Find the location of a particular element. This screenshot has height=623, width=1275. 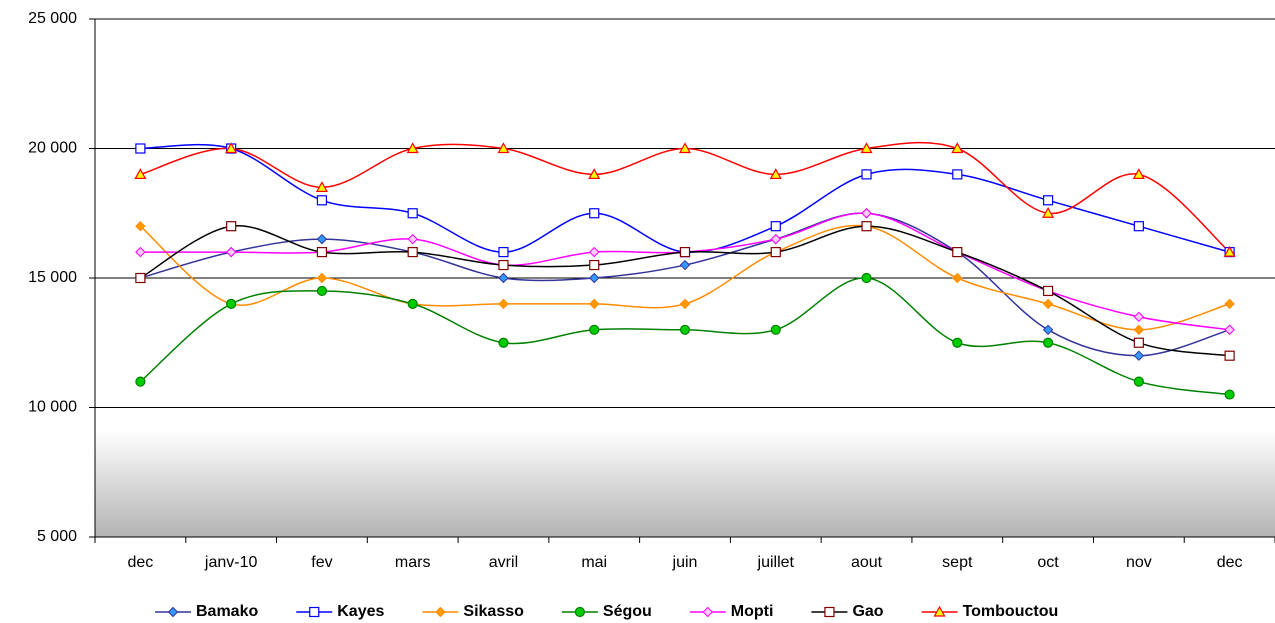

y-tick-label: 15 000 is located at coordinates (52, 277).